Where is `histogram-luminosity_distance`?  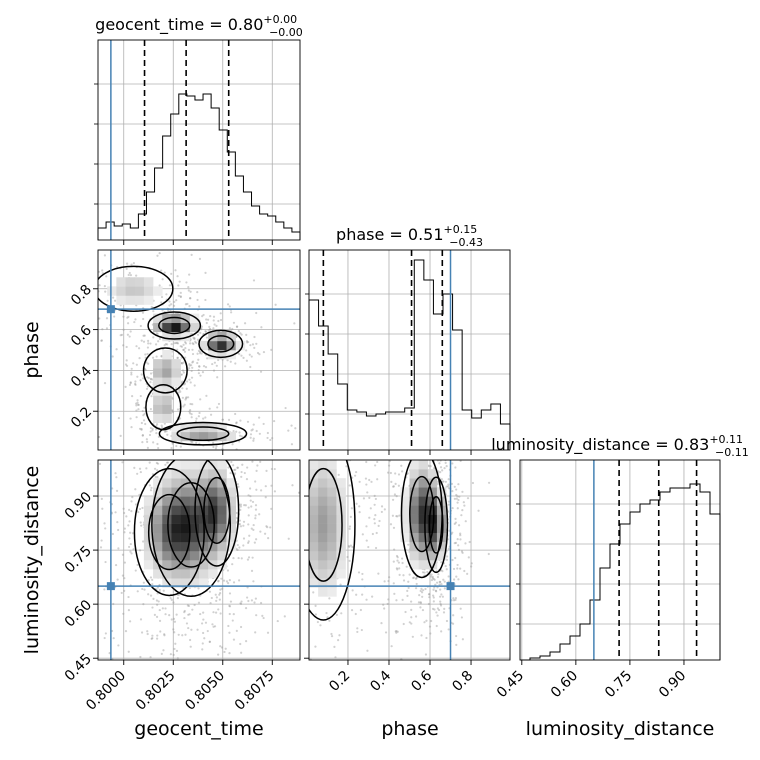
histogram-luminosity_distance is located at coordinates (620, 572).